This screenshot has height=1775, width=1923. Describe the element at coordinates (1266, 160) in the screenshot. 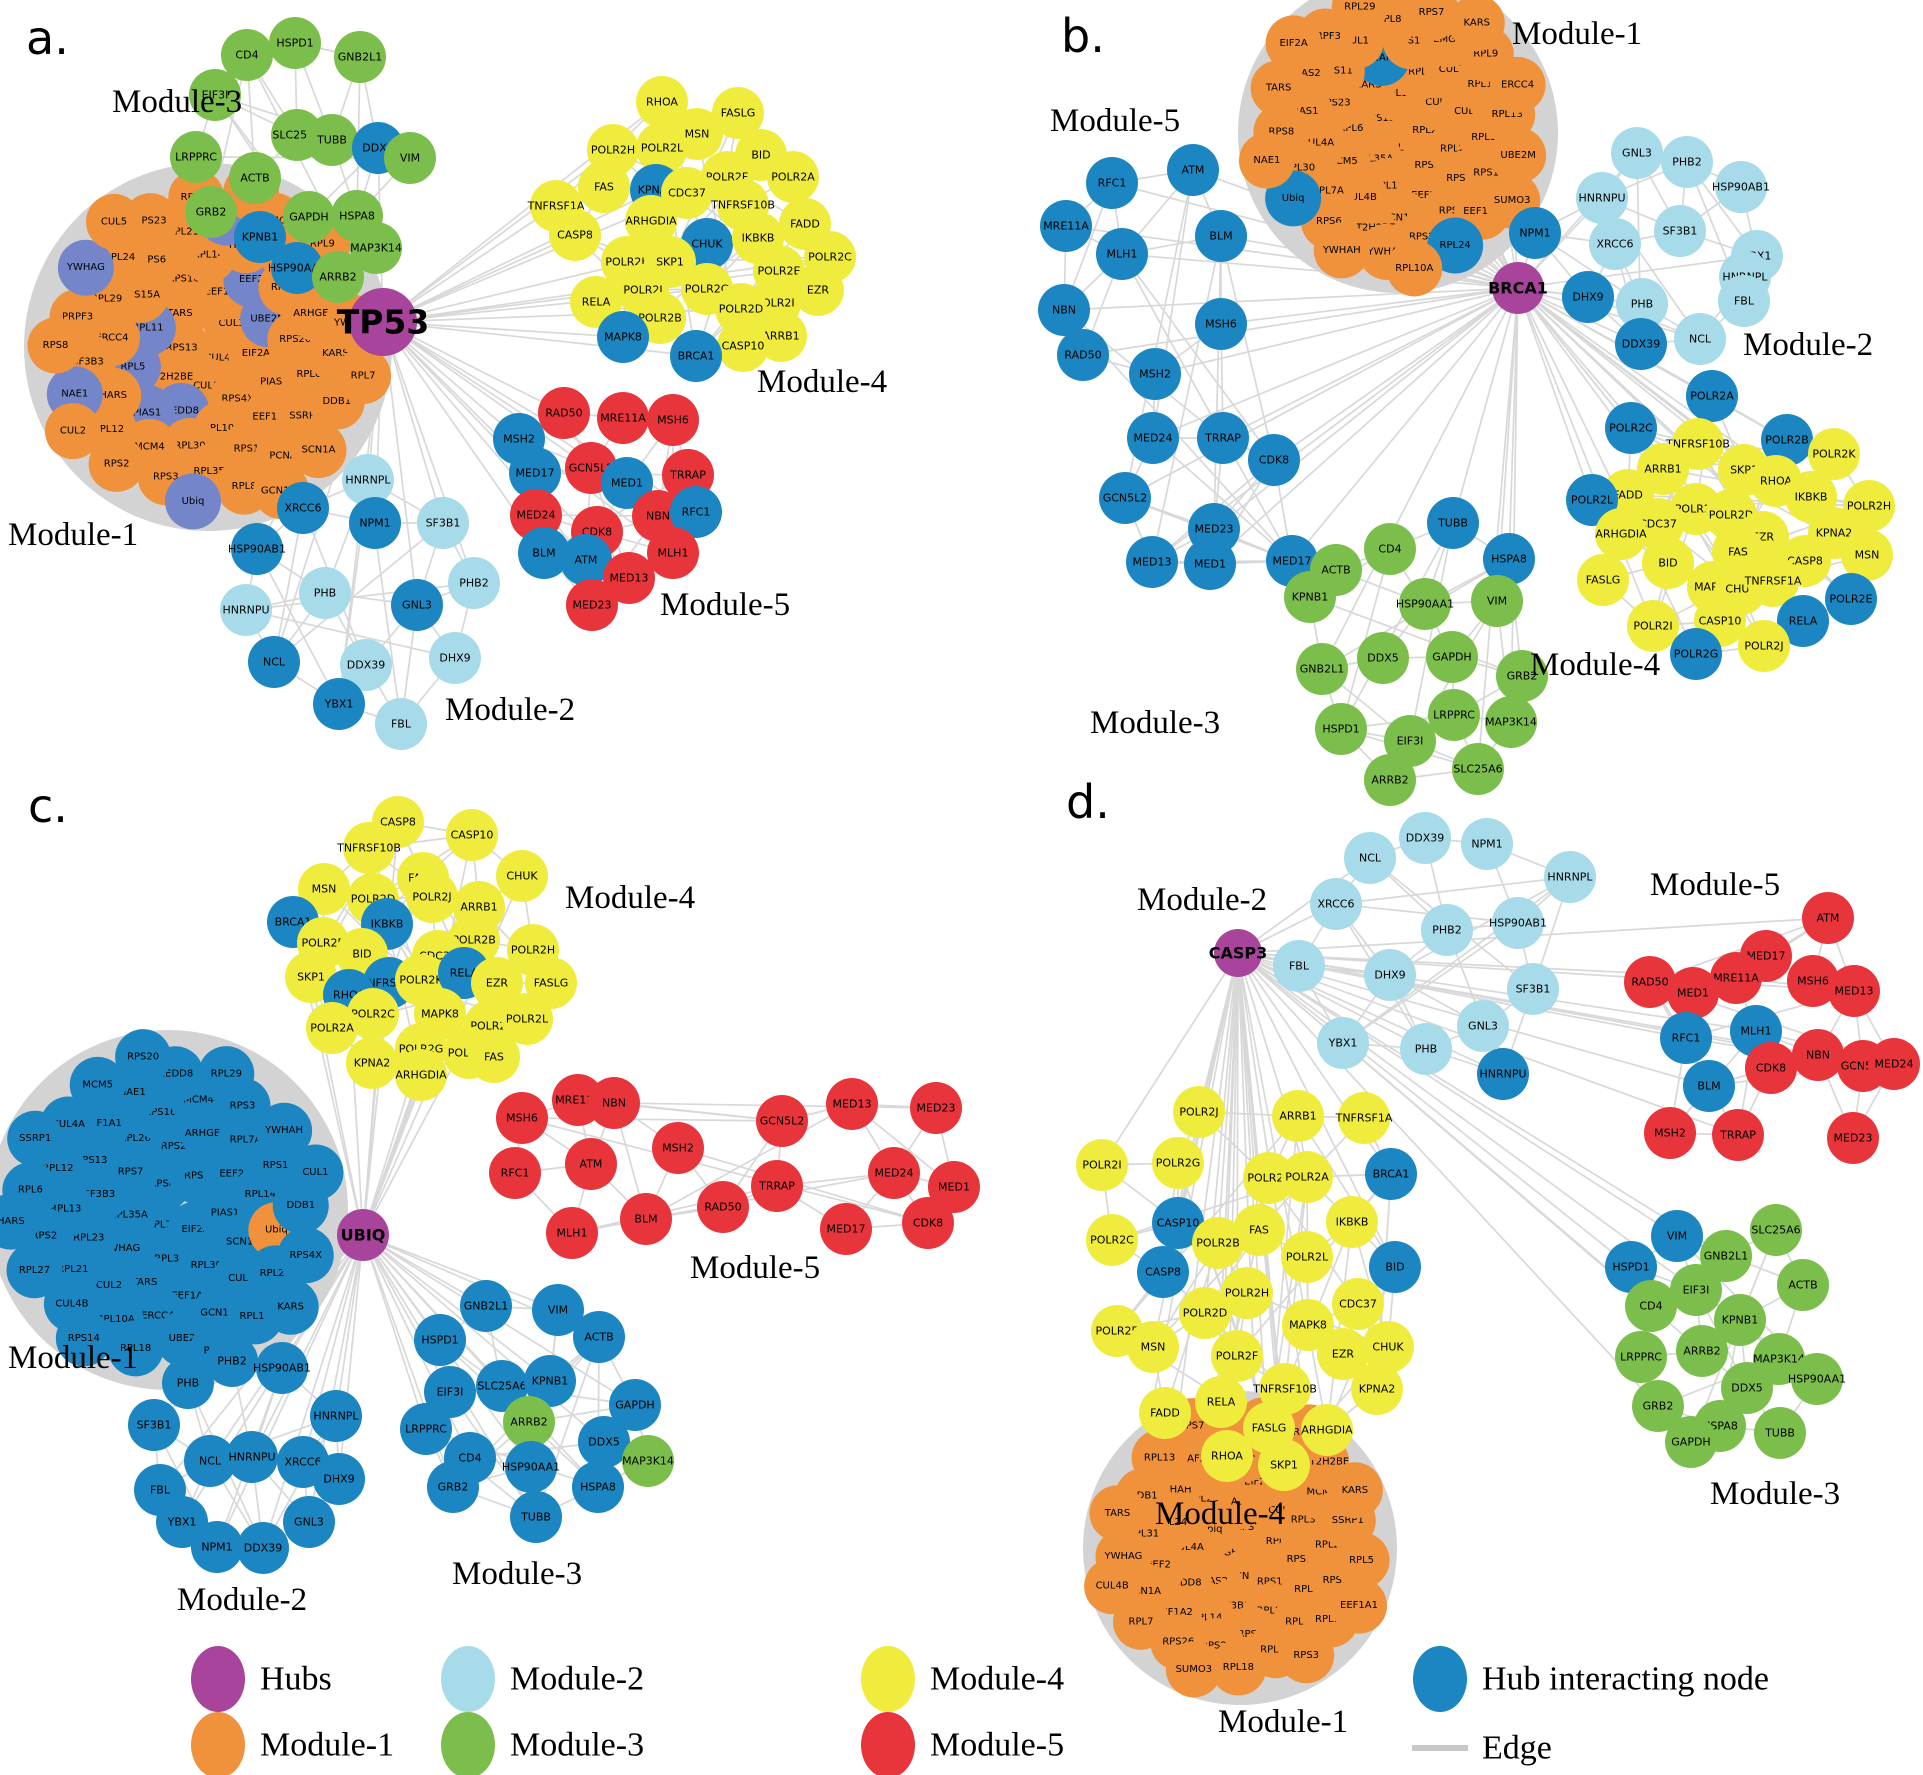

I see `node-NAE1: NAE1` at that location.